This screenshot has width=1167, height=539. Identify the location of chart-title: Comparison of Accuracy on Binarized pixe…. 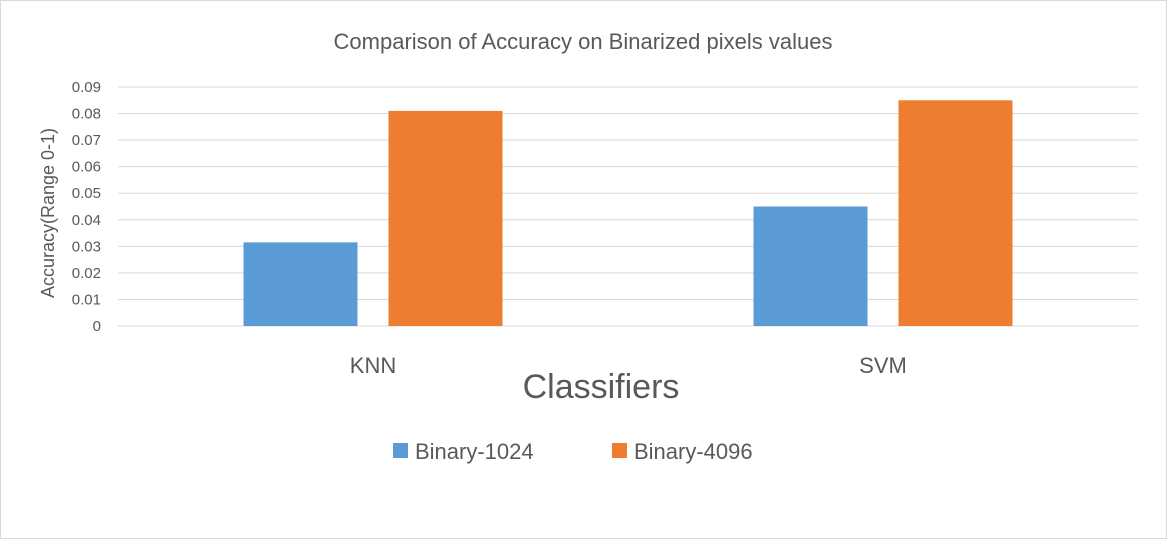
(583, 41).